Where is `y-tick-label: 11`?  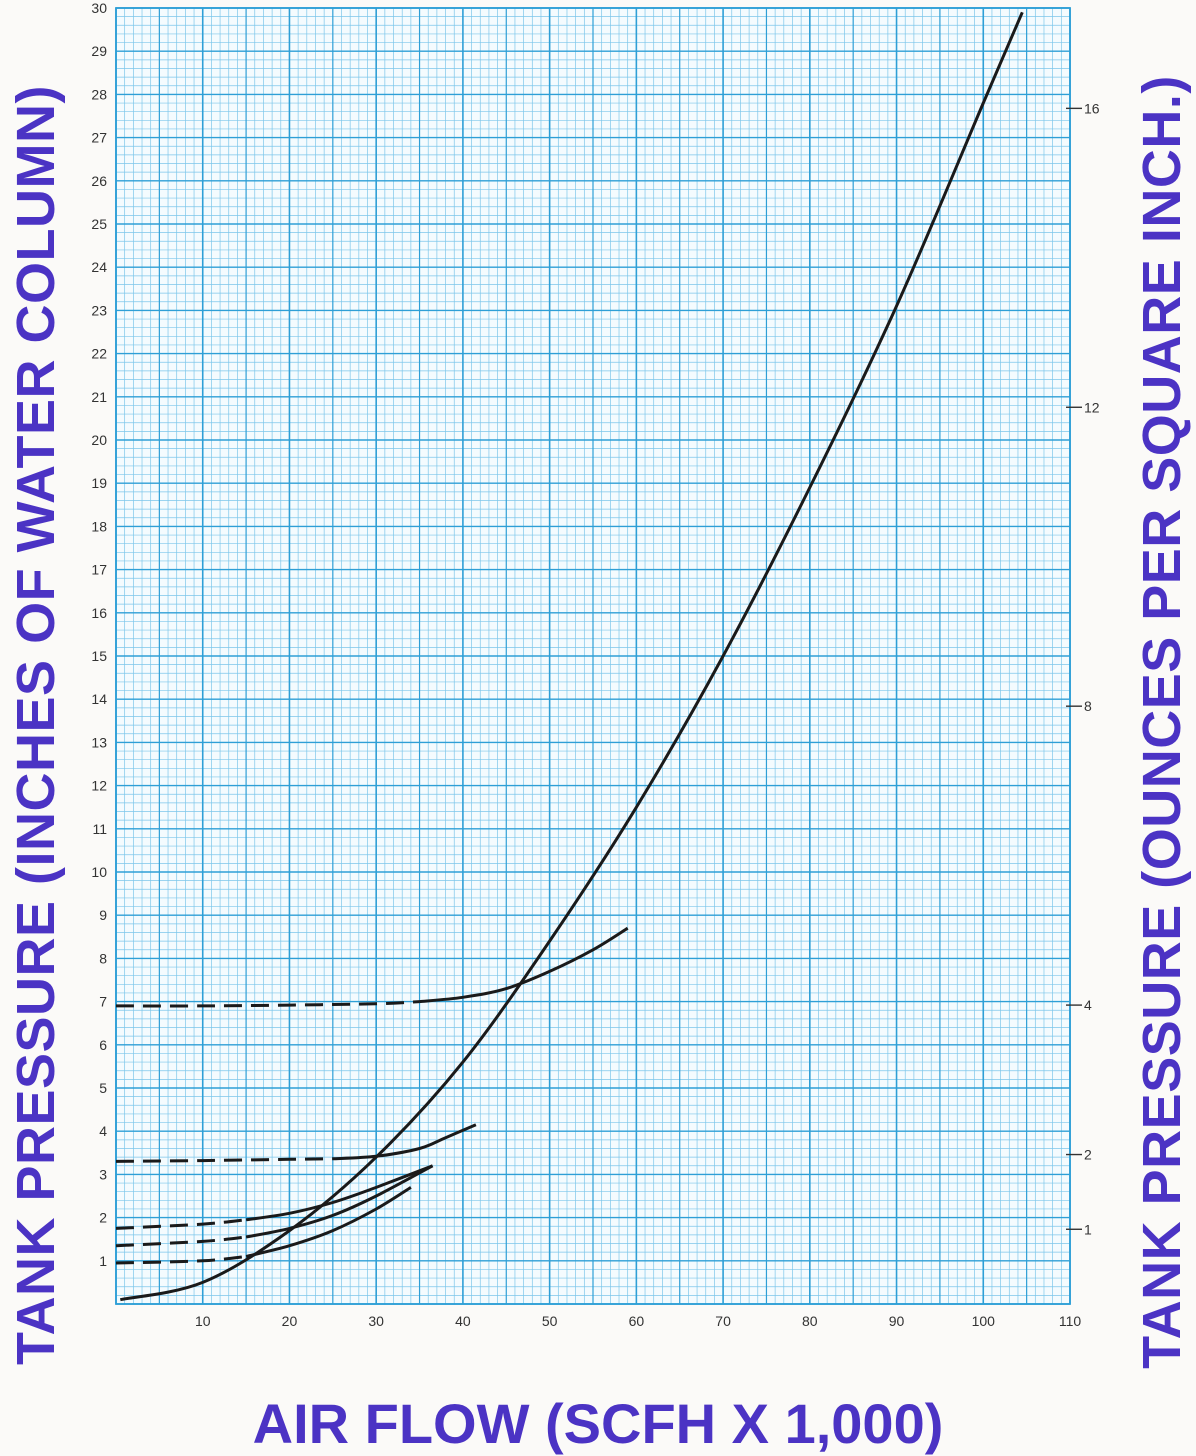
y-tick-label: 11 is located at coordinates (99, 829).